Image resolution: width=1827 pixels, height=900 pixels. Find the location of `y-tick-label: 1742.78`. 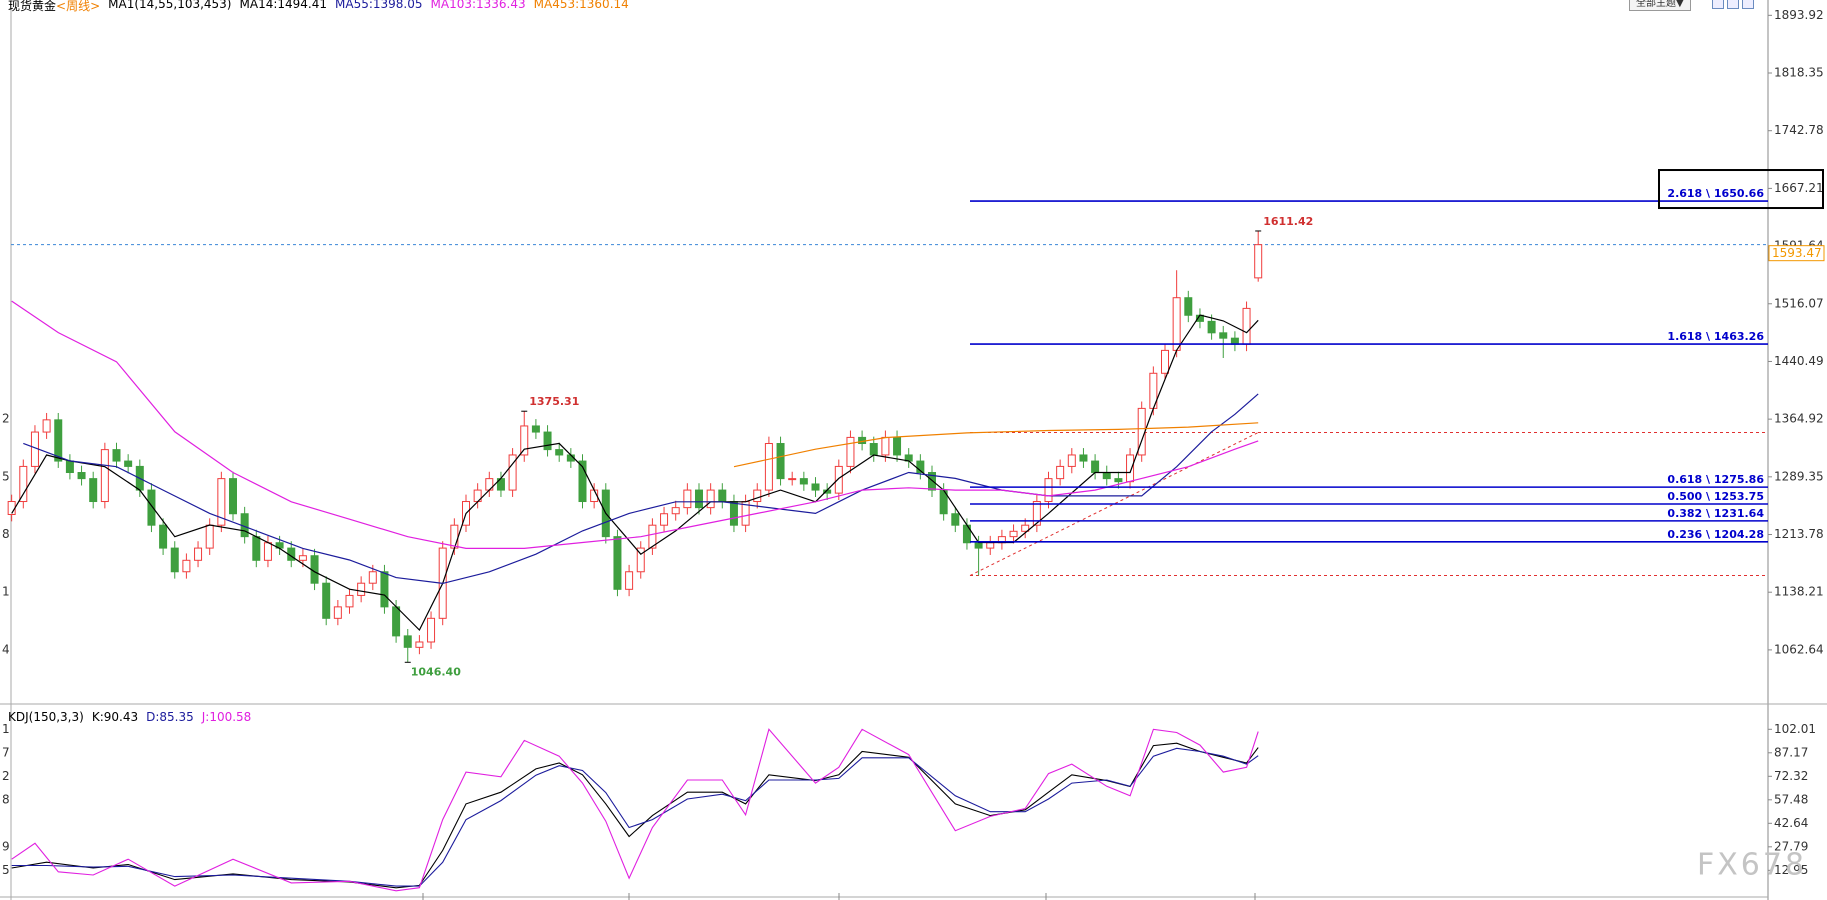

y-tick-label: 1742.78 is located at coordinates (1799, 130).